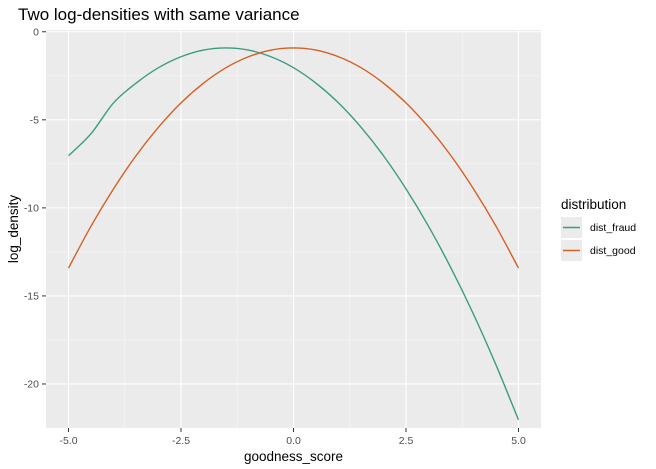  Describe the element at coordinates (613, 228) in the screenshot. I see `legend-label: dist_fraud` at that location.